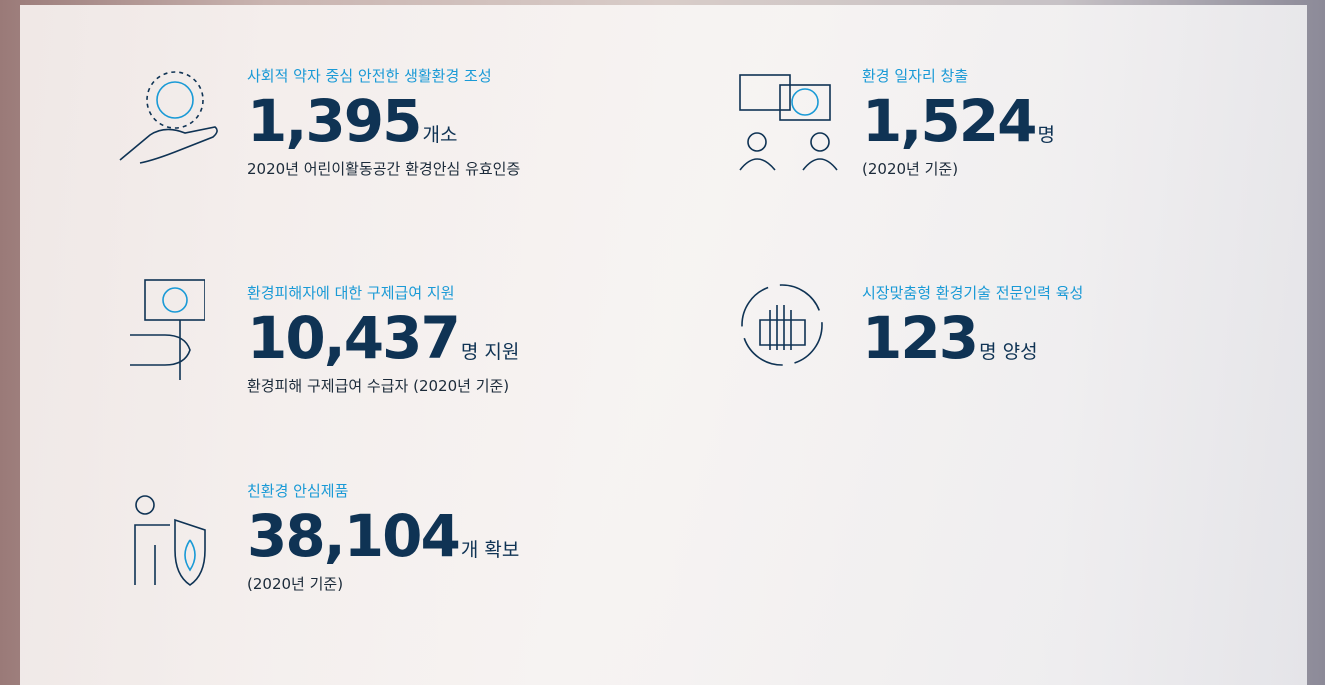  Describe the element at coordinates (351, 293) in the screenshot. I see `caption: 환경피해자에 대한 구제급여 지원` at that location.